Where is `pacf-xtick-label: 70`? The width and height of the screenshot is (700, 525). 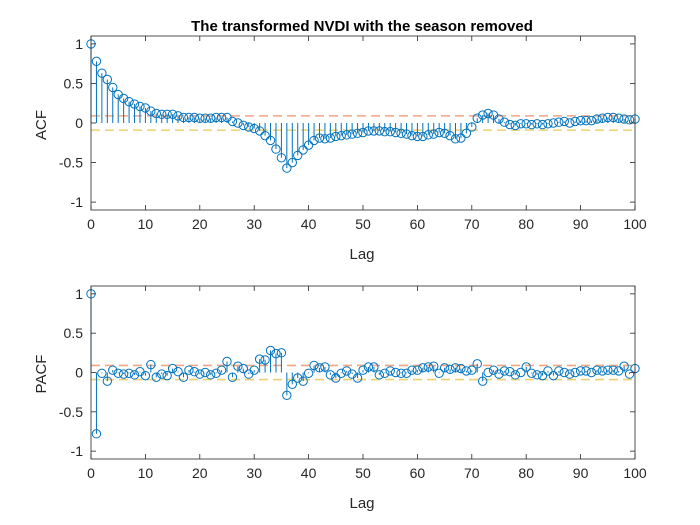
pacf-xtick-label: 70 is located at coordinates (472, 473).